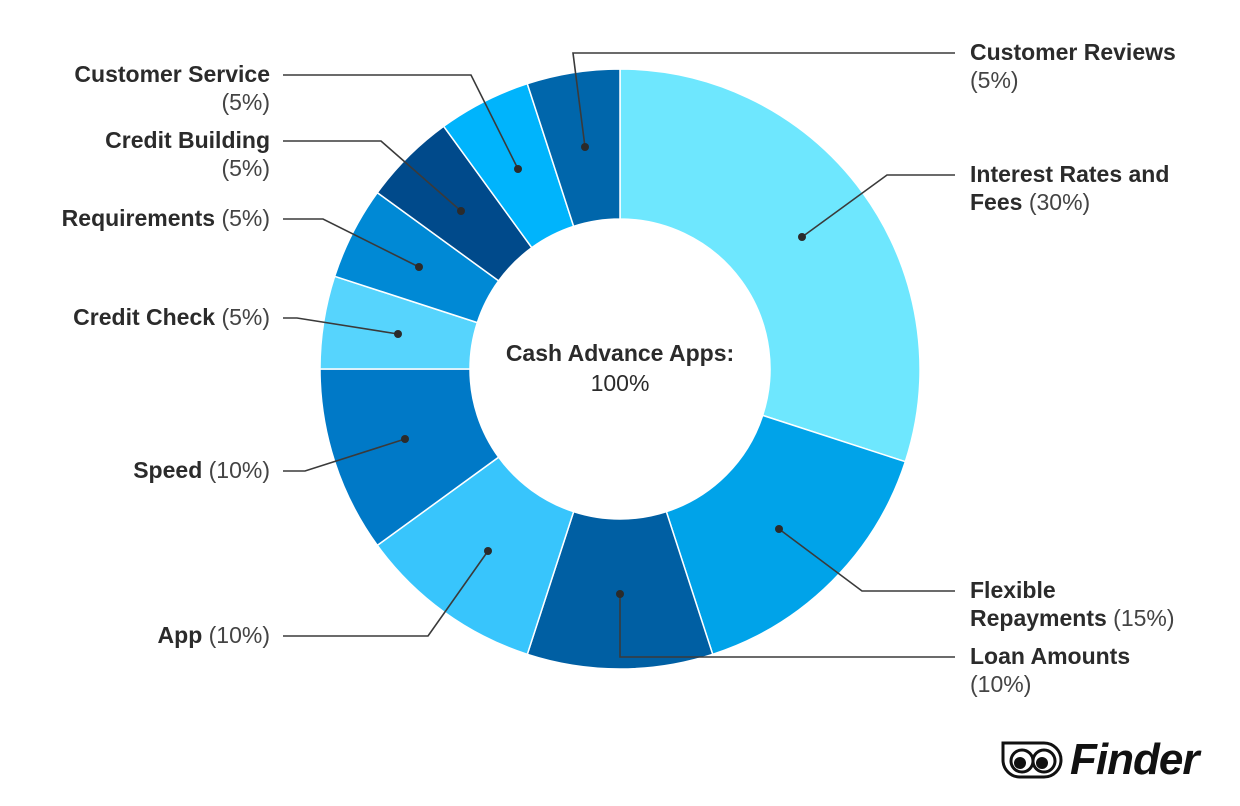 This screenshot has width=1240, height=806. I want to click on label-credit-check: Credit Check (5%), so click(171, 317).